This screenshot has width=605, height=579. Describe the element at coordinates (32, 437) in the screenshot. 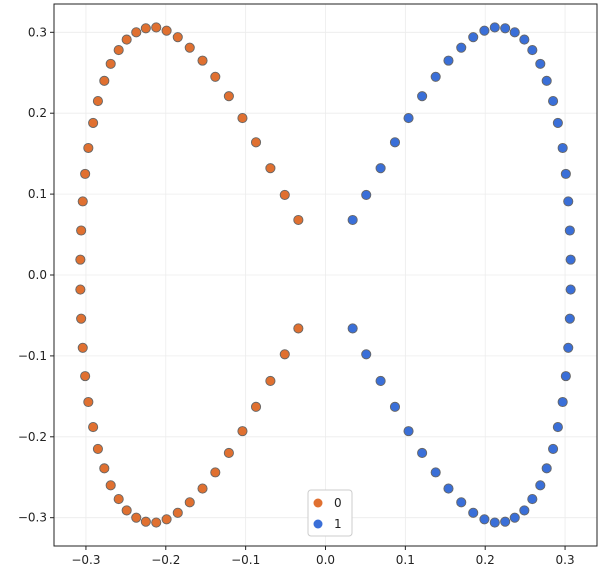

I see `y-tick-label: −0.2` at that location.